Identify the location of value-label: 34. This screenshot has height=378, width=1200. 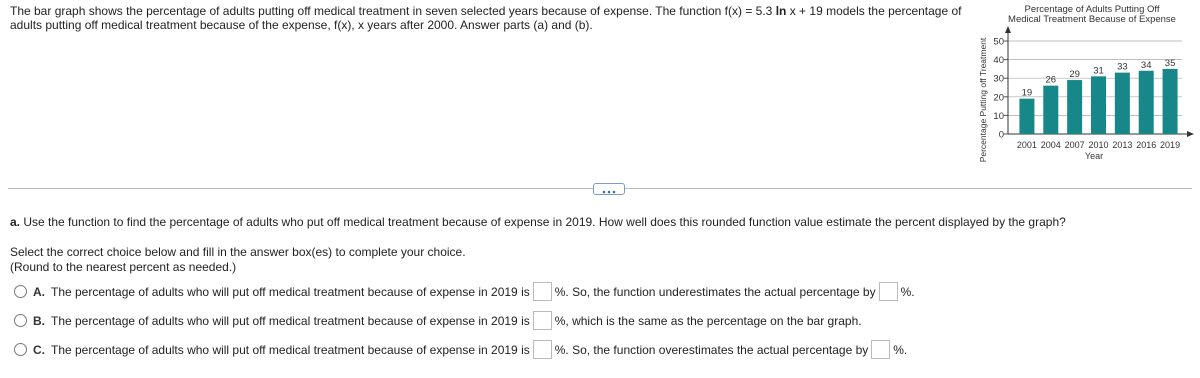
(1146, 65).